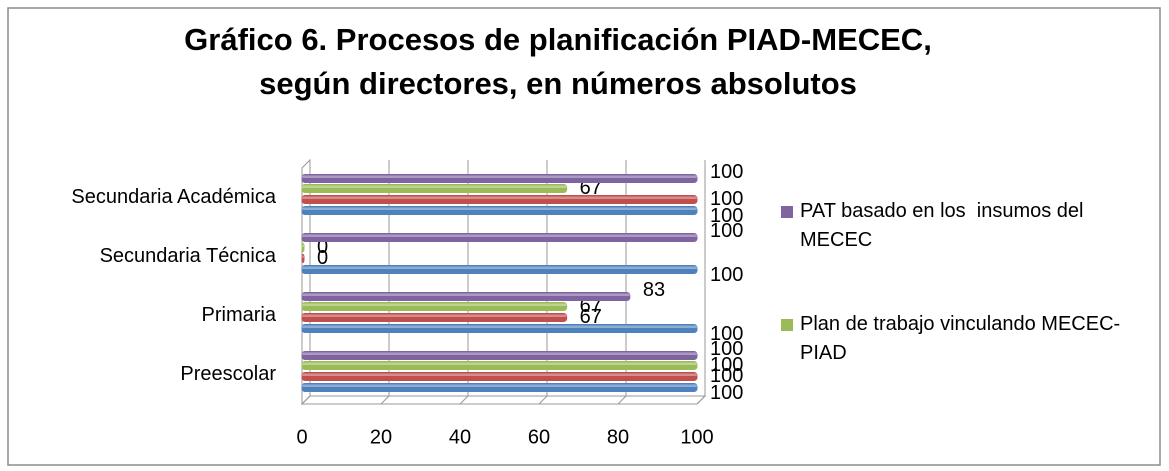 The height and width of the screenshot is (471, 1169). What do you see at coordinates (591, 317) in the screenshot?
I see `data-label: 67` at bounding box center [591, 317].